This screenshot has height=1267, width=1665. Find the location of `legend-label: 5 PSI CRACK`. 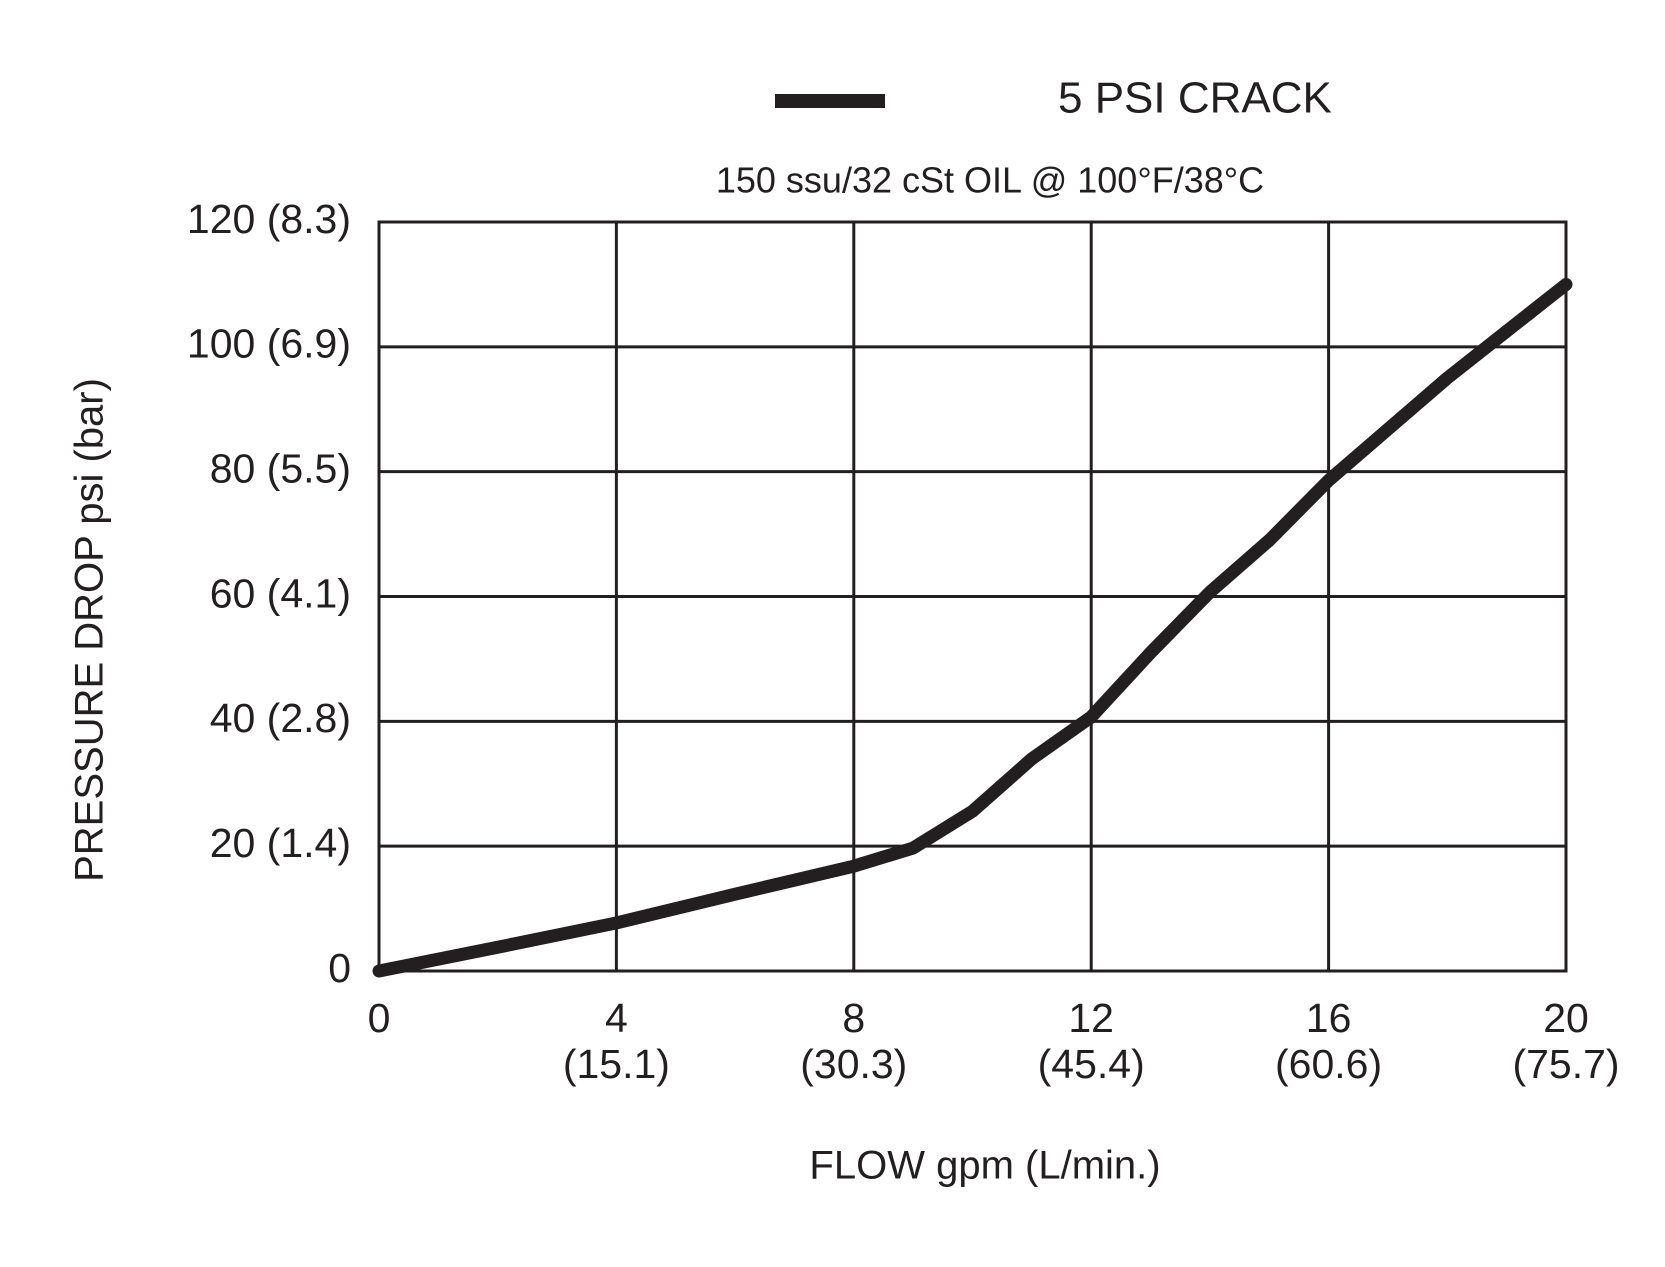

legend-label: 5 PSI CRACK is located at coordinates (1195, 98).